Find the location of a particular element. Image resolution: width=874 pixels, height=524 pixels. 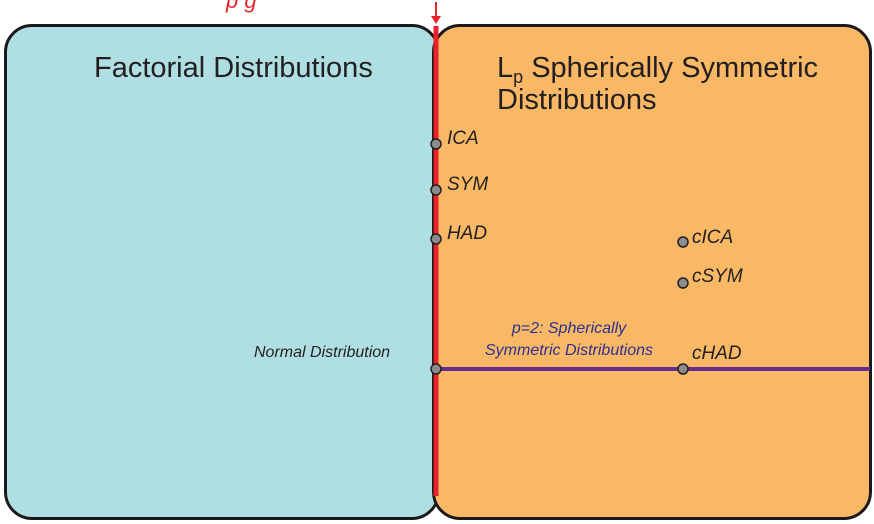

lp-spherically-symmetric-title: Lp Spherically Symmetric Distributions is located at coordinates (657, 84).